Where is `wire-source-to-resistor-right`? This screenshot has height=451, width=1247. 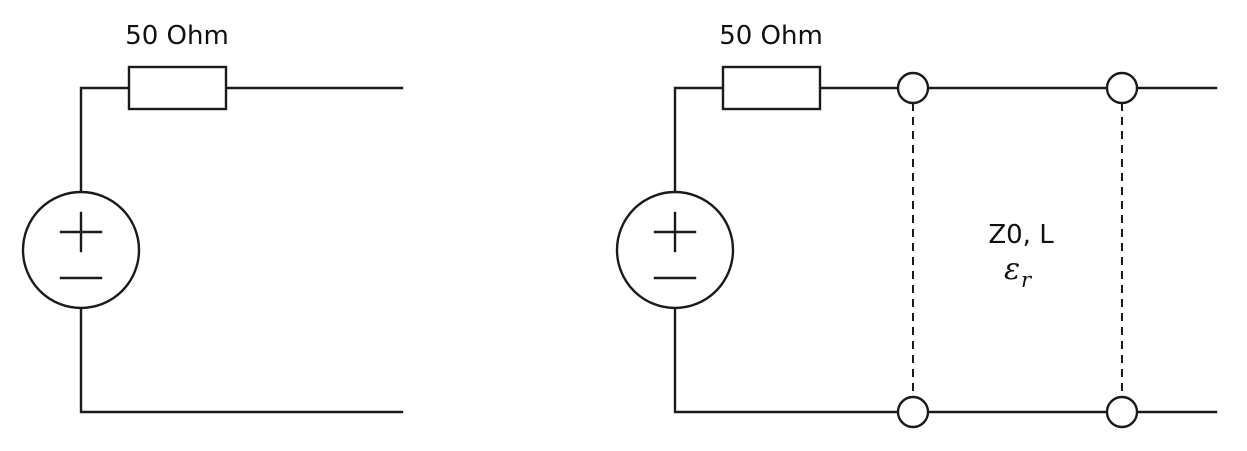
wire-source-to-resistor-right is located at coordinates (699, 140).